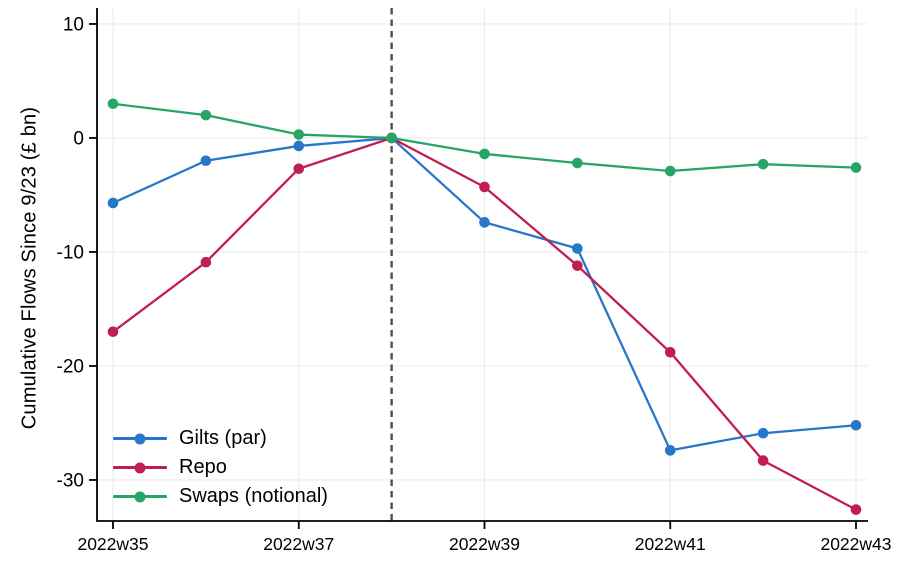 This screenshot has width=901, height=561. Describe the element at coordinates (70, 252) in the screenshot. I see `y-tick-label: -10` at that location.